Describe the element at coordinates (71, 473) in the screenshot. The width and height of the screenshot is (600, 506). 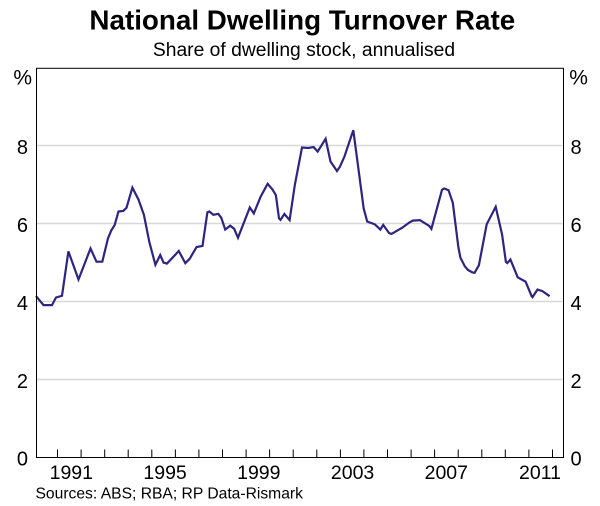
I see `svg-text: 1991` at that location.